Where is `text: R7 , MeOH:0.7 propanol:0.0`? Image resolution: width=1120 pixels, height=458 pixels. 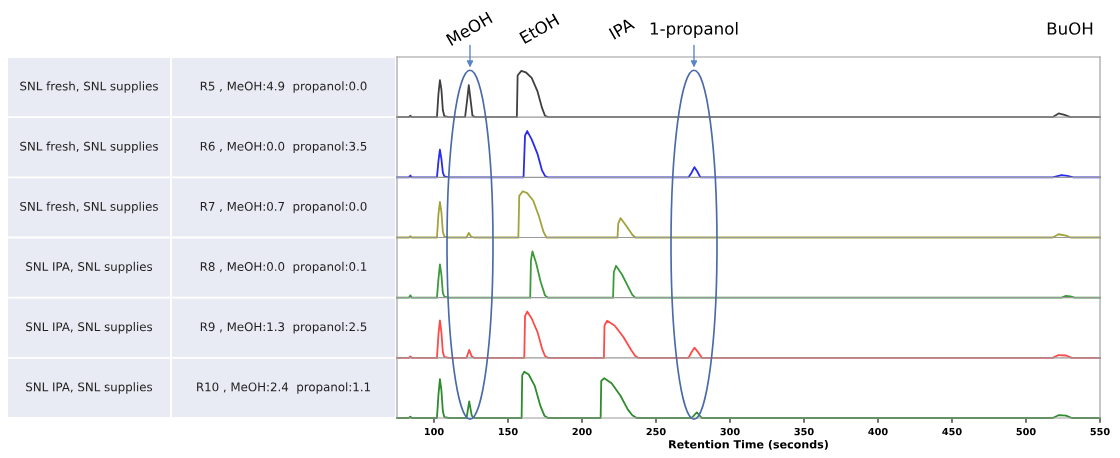
text: R7 , MeOH:0.7 propanol:0.0 is located at coordinates (283, 207).